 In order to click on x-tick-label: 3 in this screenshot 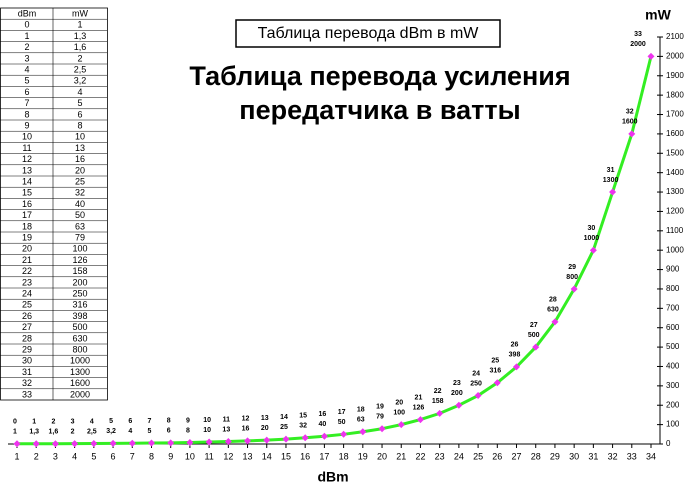, I will do `click(55, 456)`.